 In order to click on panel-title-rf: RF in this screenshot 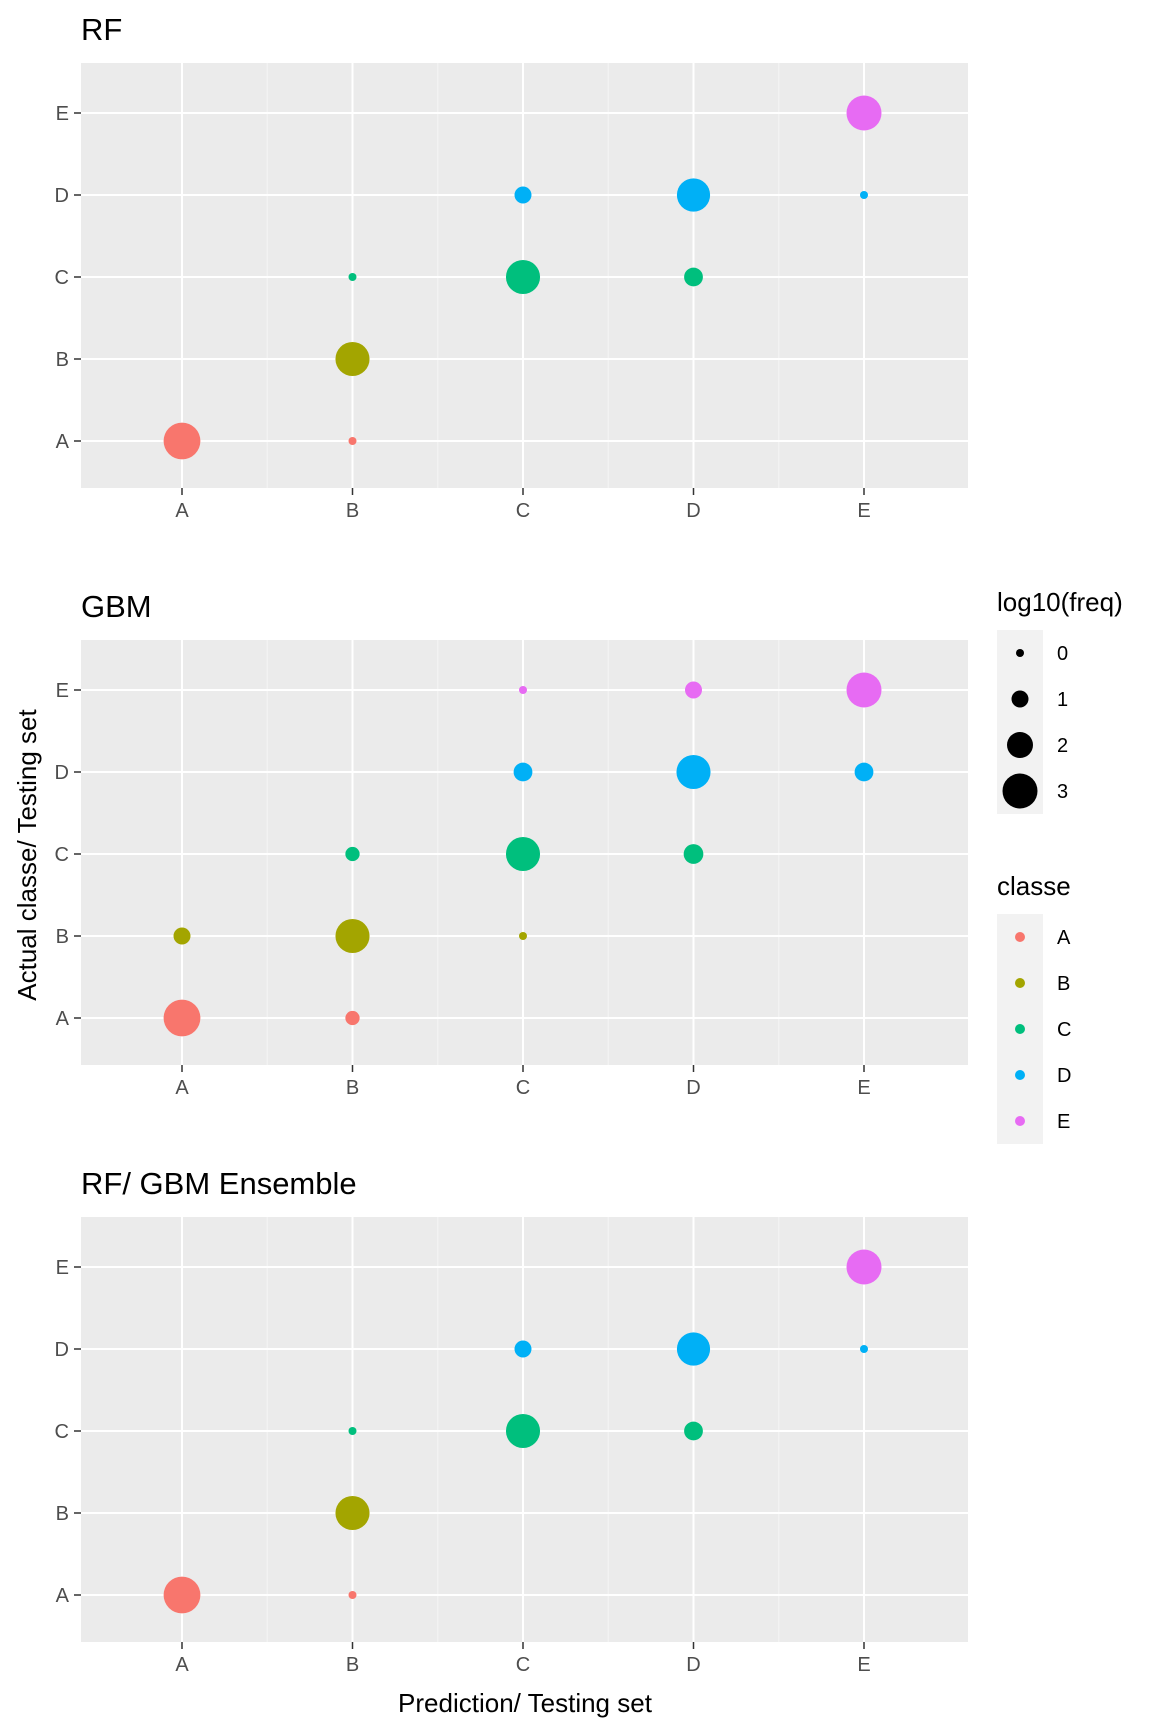, I will do `click(101, 29)`.